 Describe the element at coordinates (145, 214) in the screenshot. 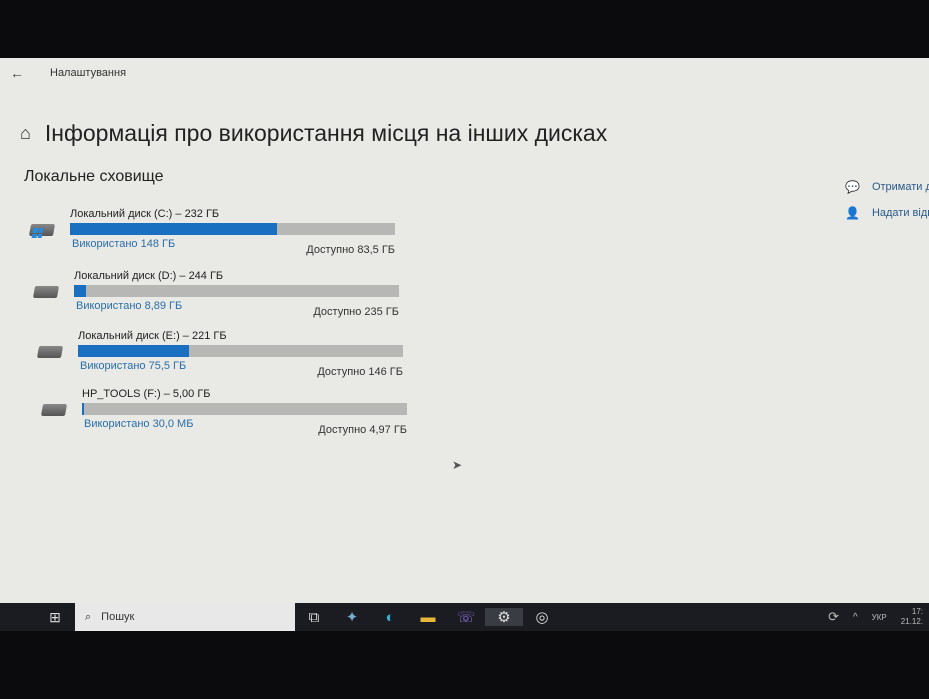

I see `disk-name: Локальний диск (C:) – 232 ГБ` at that location.